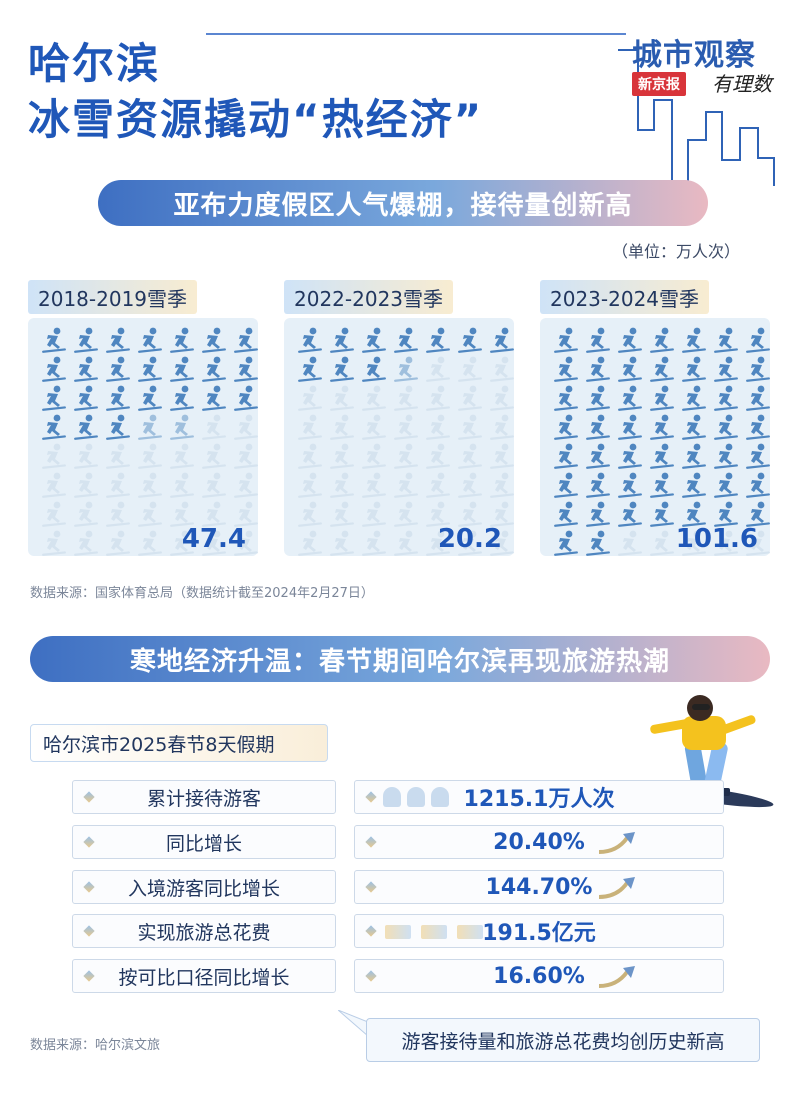  Describe the element at coordinates (256, 119) in the screenshot. I see `page-title-line2: 冰雪资源撬动“热经济”` at that location.